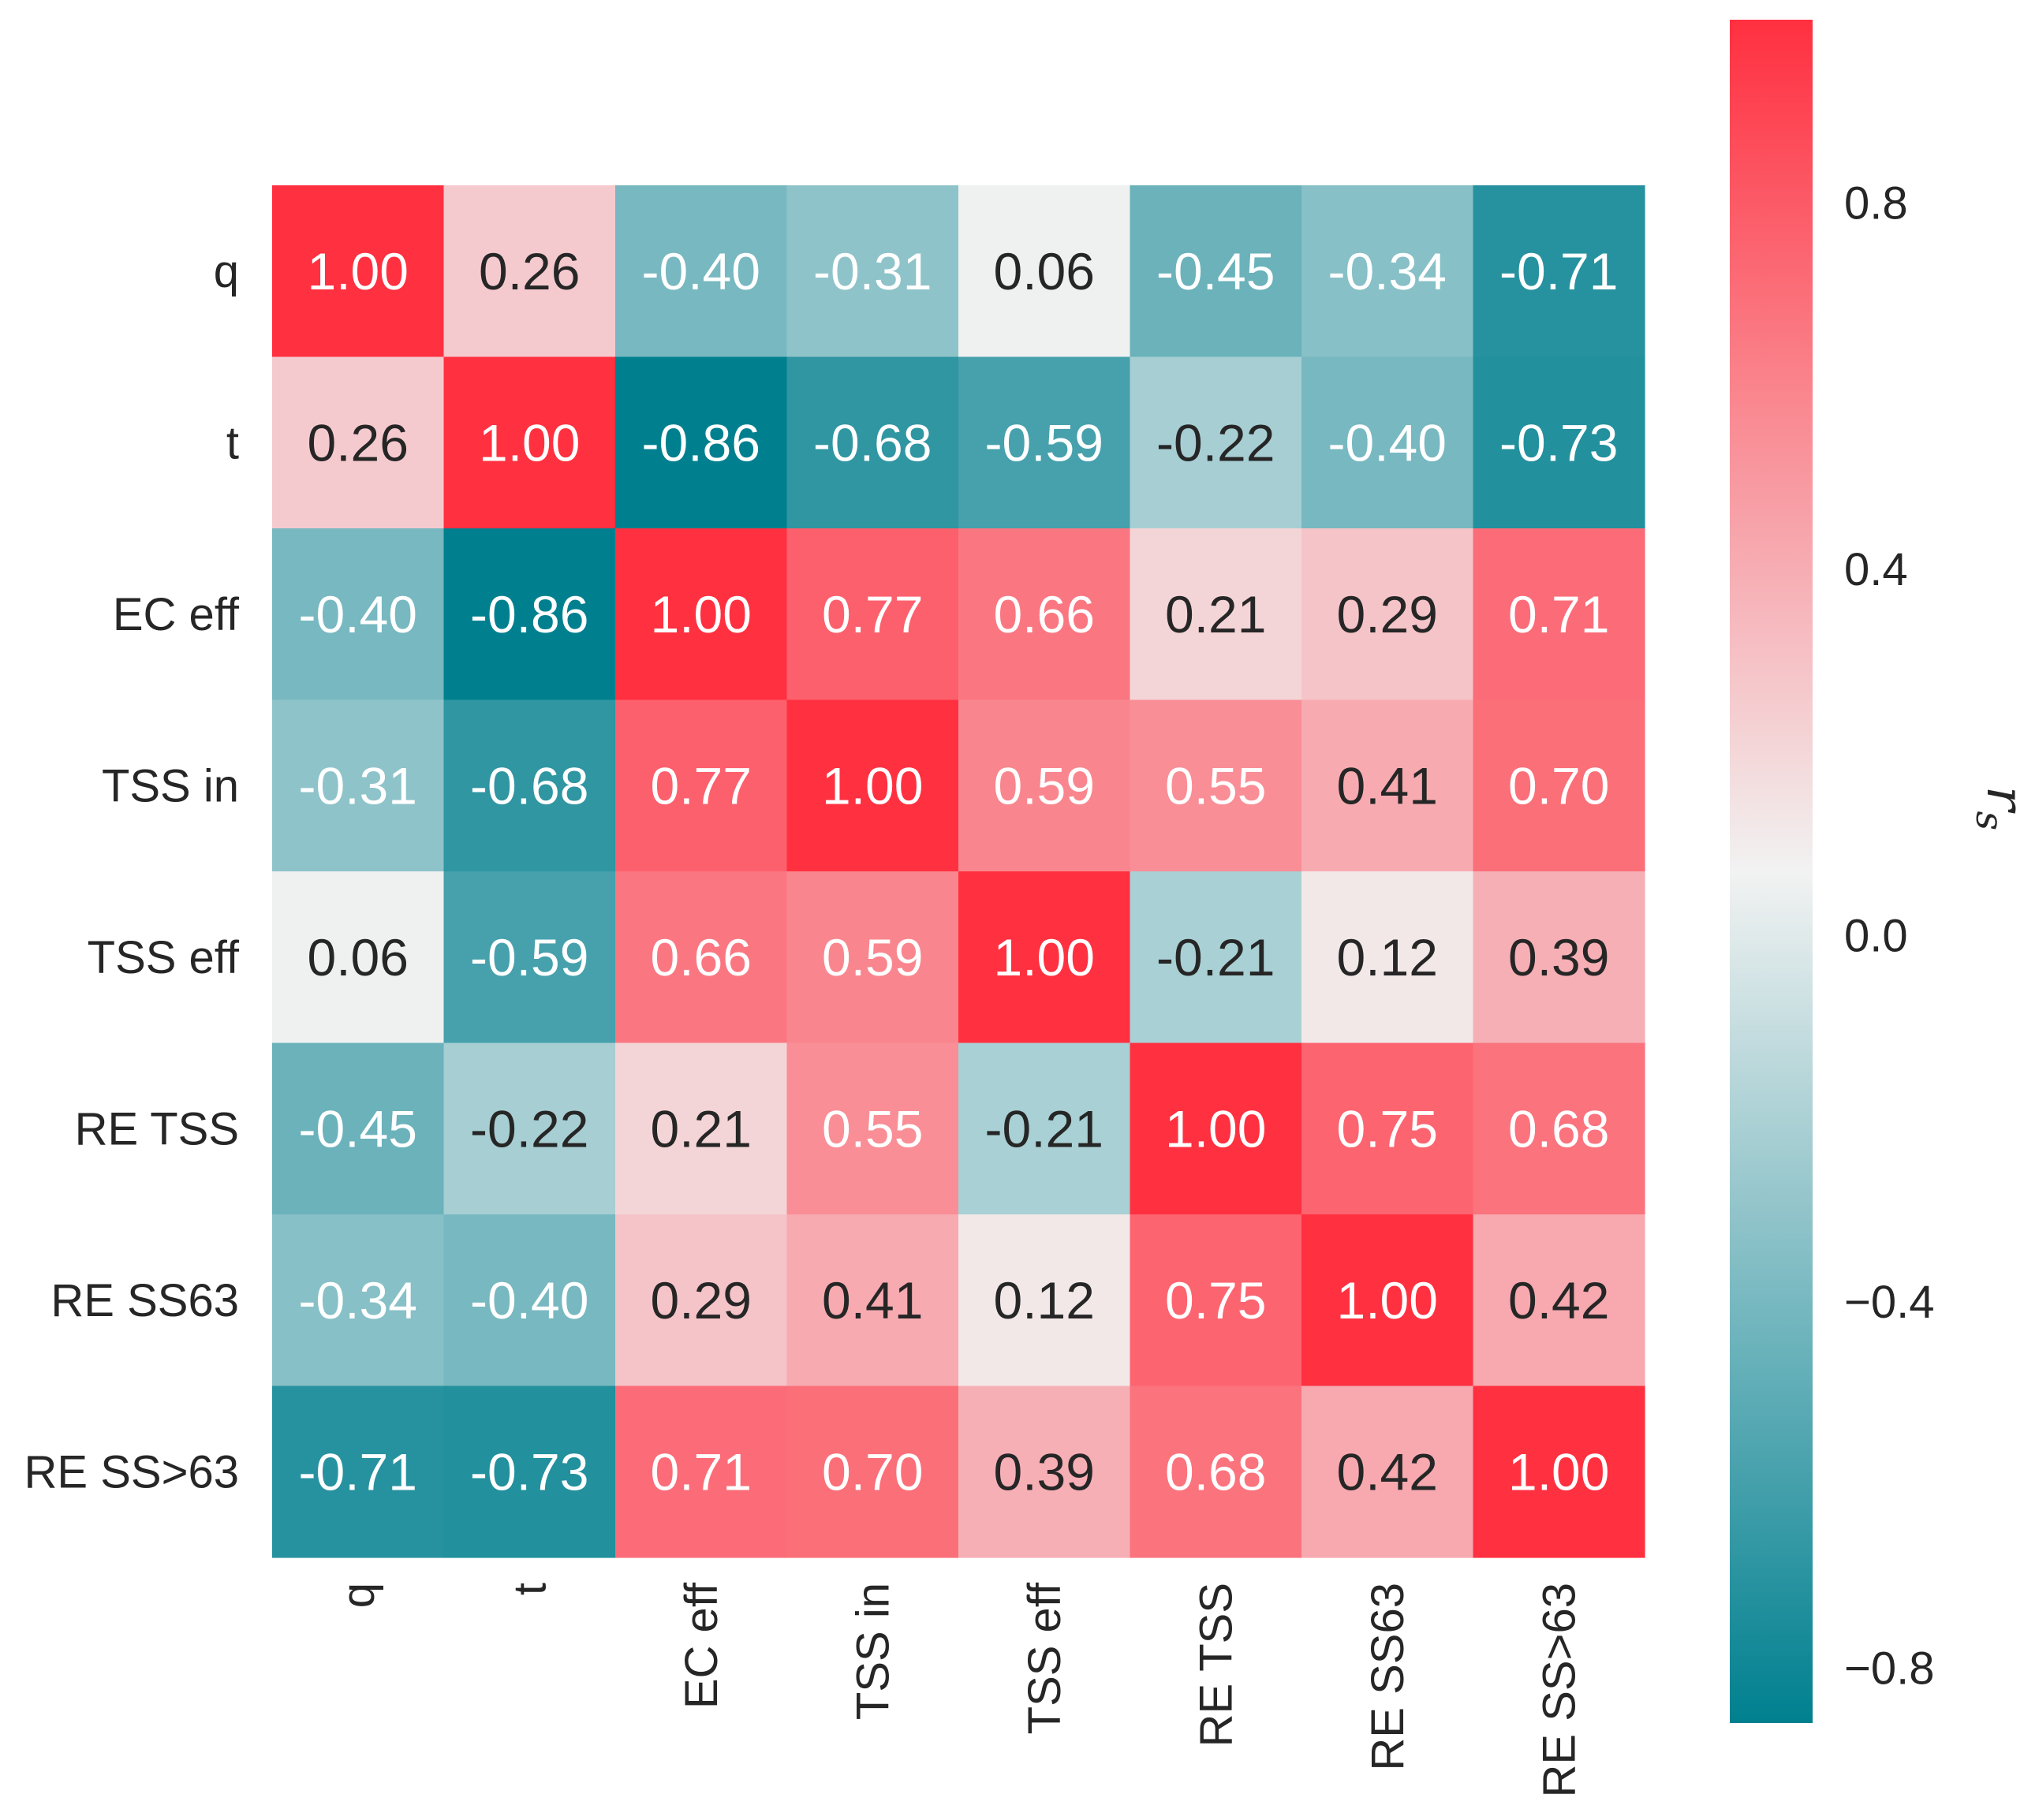  I want to click on row-label: q, so click(226, 271).